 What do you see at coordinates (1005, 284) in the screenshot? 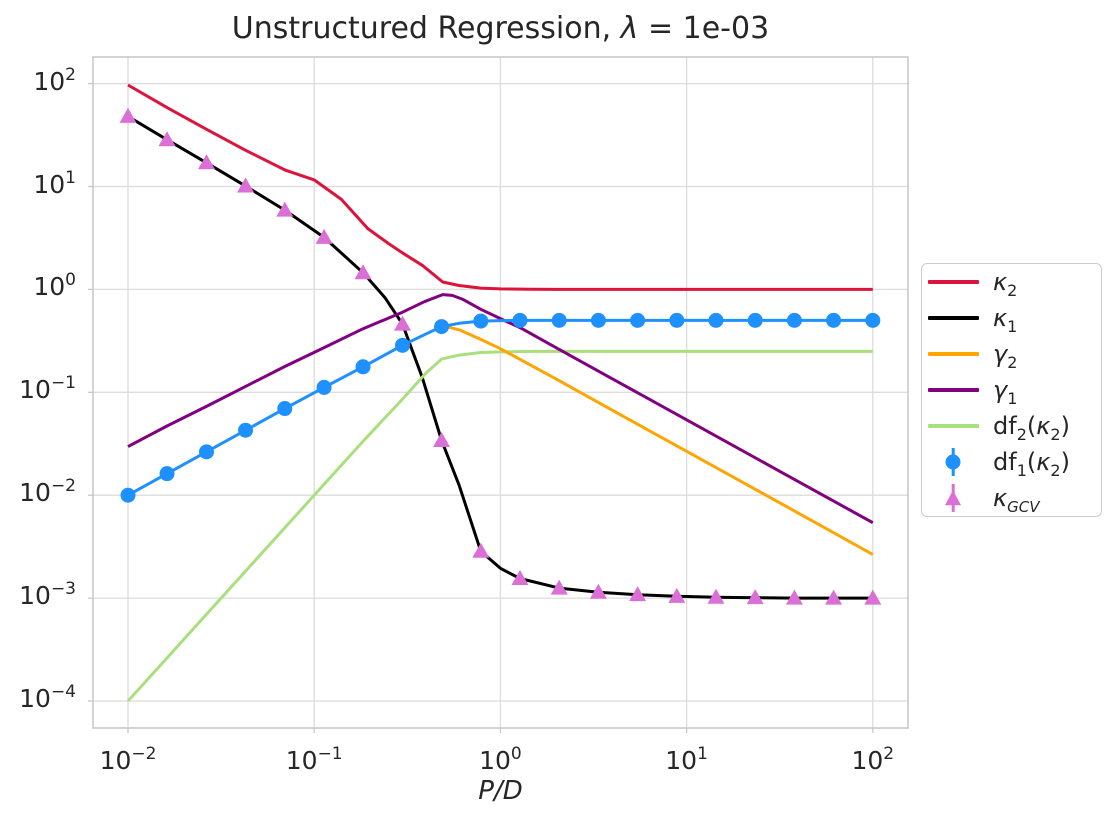
I see `legend-label: κ2` at bounding box center [1005, 284].